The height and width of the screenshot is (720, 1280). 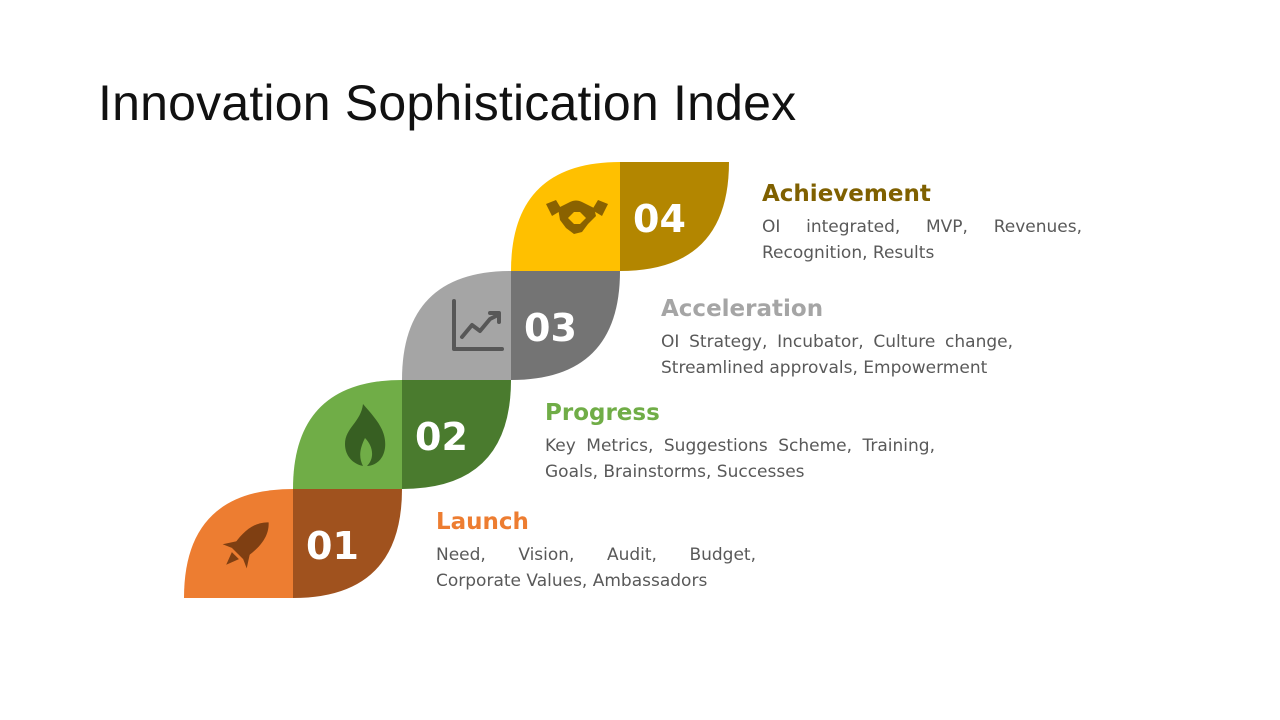 I want to click on step-01-right-leaf, so click(x=347, y=543).